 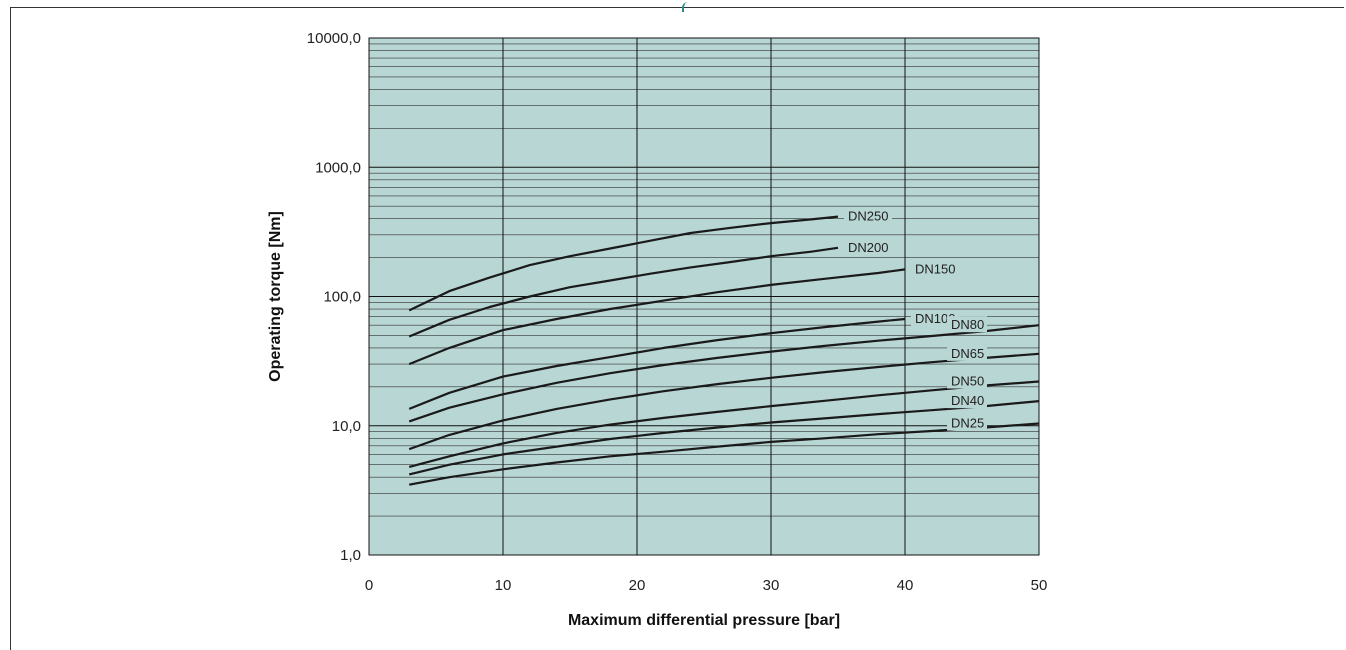 I want to click on x-tick-label: 40, so click(x=905, y=585).